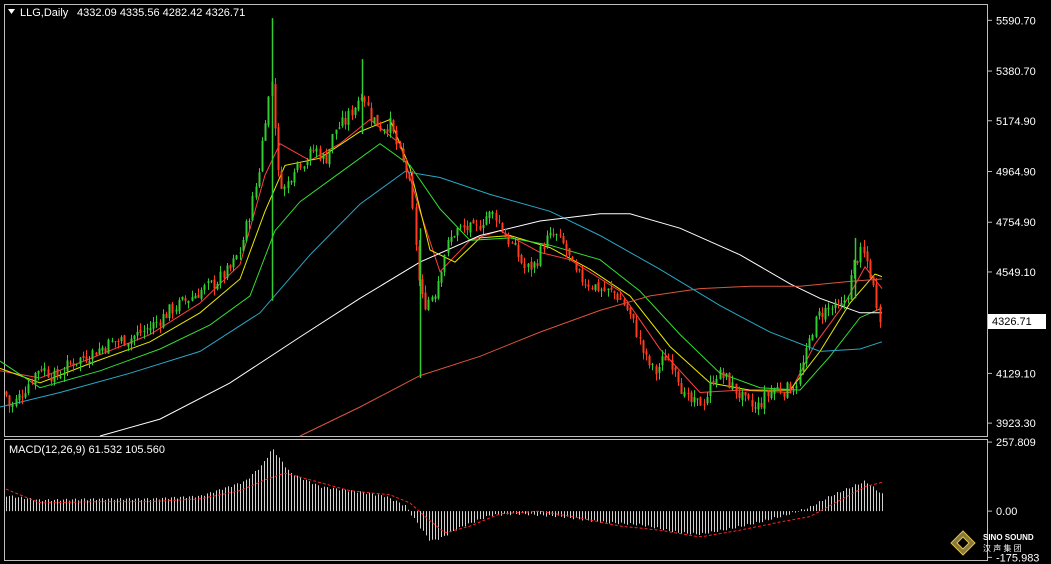 Image resolution: width=1051 pixels, height=564 pixels. I want to click on price-tick-label: 5174.90, so click(1016, 122).